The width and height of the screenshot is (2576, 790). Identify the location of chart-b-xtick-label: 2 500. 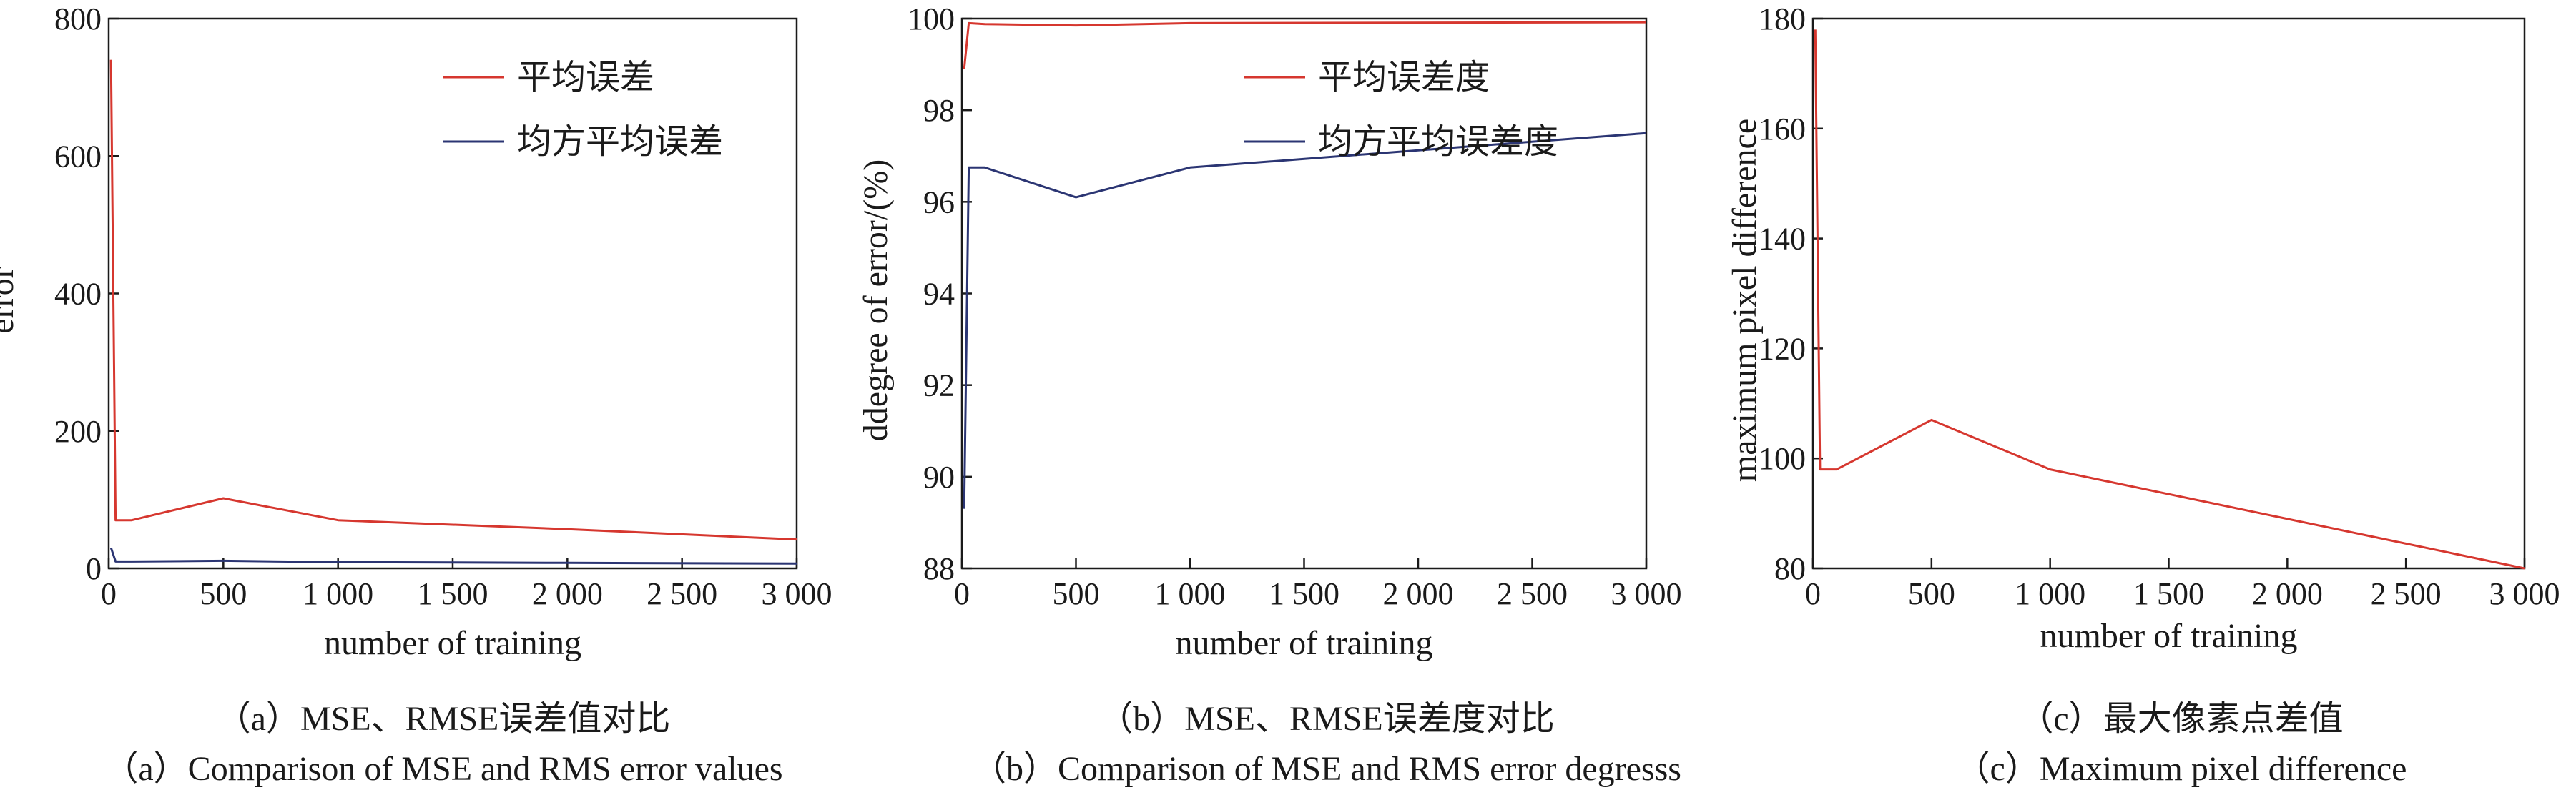
(1532, 593).